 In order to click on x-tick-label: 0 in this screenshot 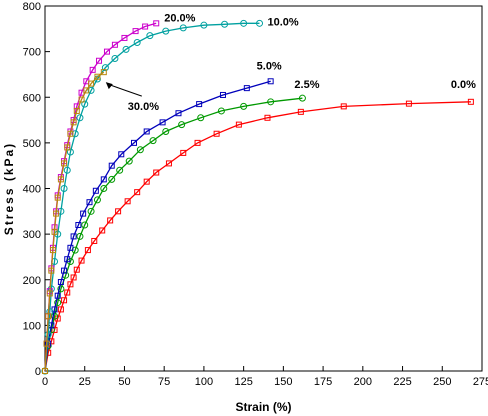, I will do `click(45, 382)`.